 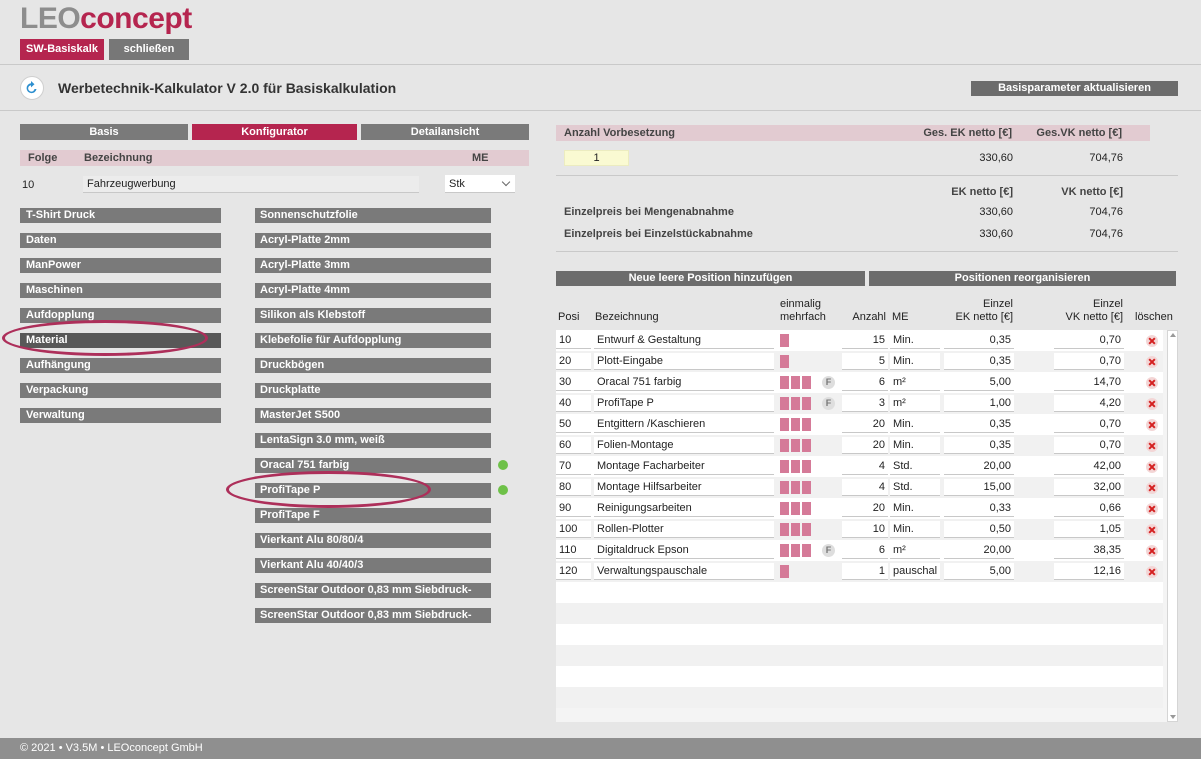 I want to click on posi-field: 80, so click(x=573, y=487).